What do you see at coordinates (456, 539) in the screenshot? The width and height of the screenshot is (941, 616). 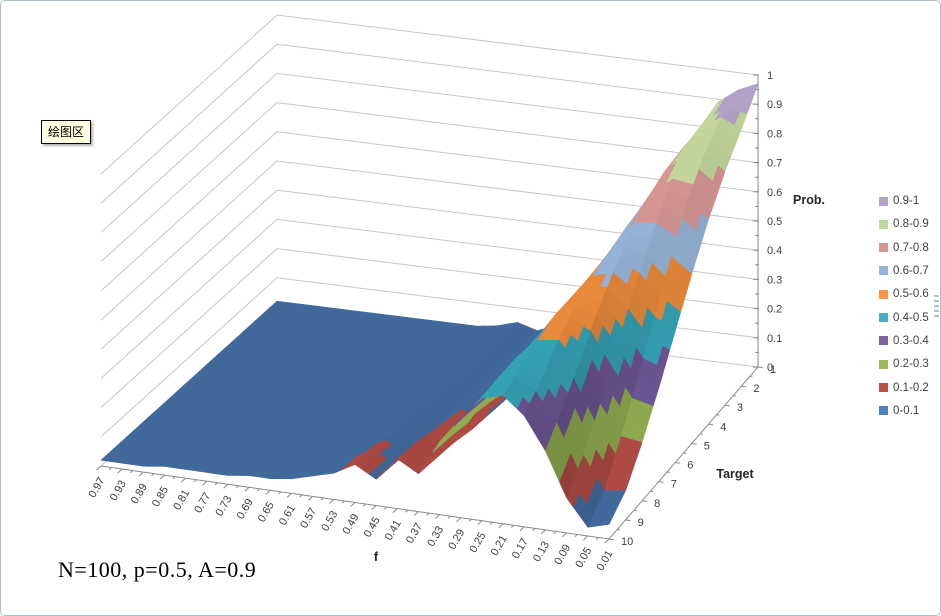 I see `f-tick-label: 0.29` at bounding box center [456, 539].